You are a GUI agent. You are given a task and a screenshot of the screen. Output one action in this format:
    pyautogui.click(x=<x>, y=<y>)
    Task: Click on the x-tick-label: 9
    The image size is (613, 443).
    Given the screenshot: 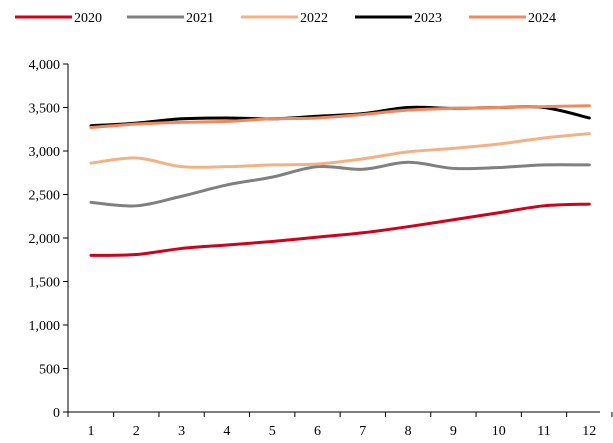 What is the action you would take?
    pyautogui.click(x=453, y=431)
    